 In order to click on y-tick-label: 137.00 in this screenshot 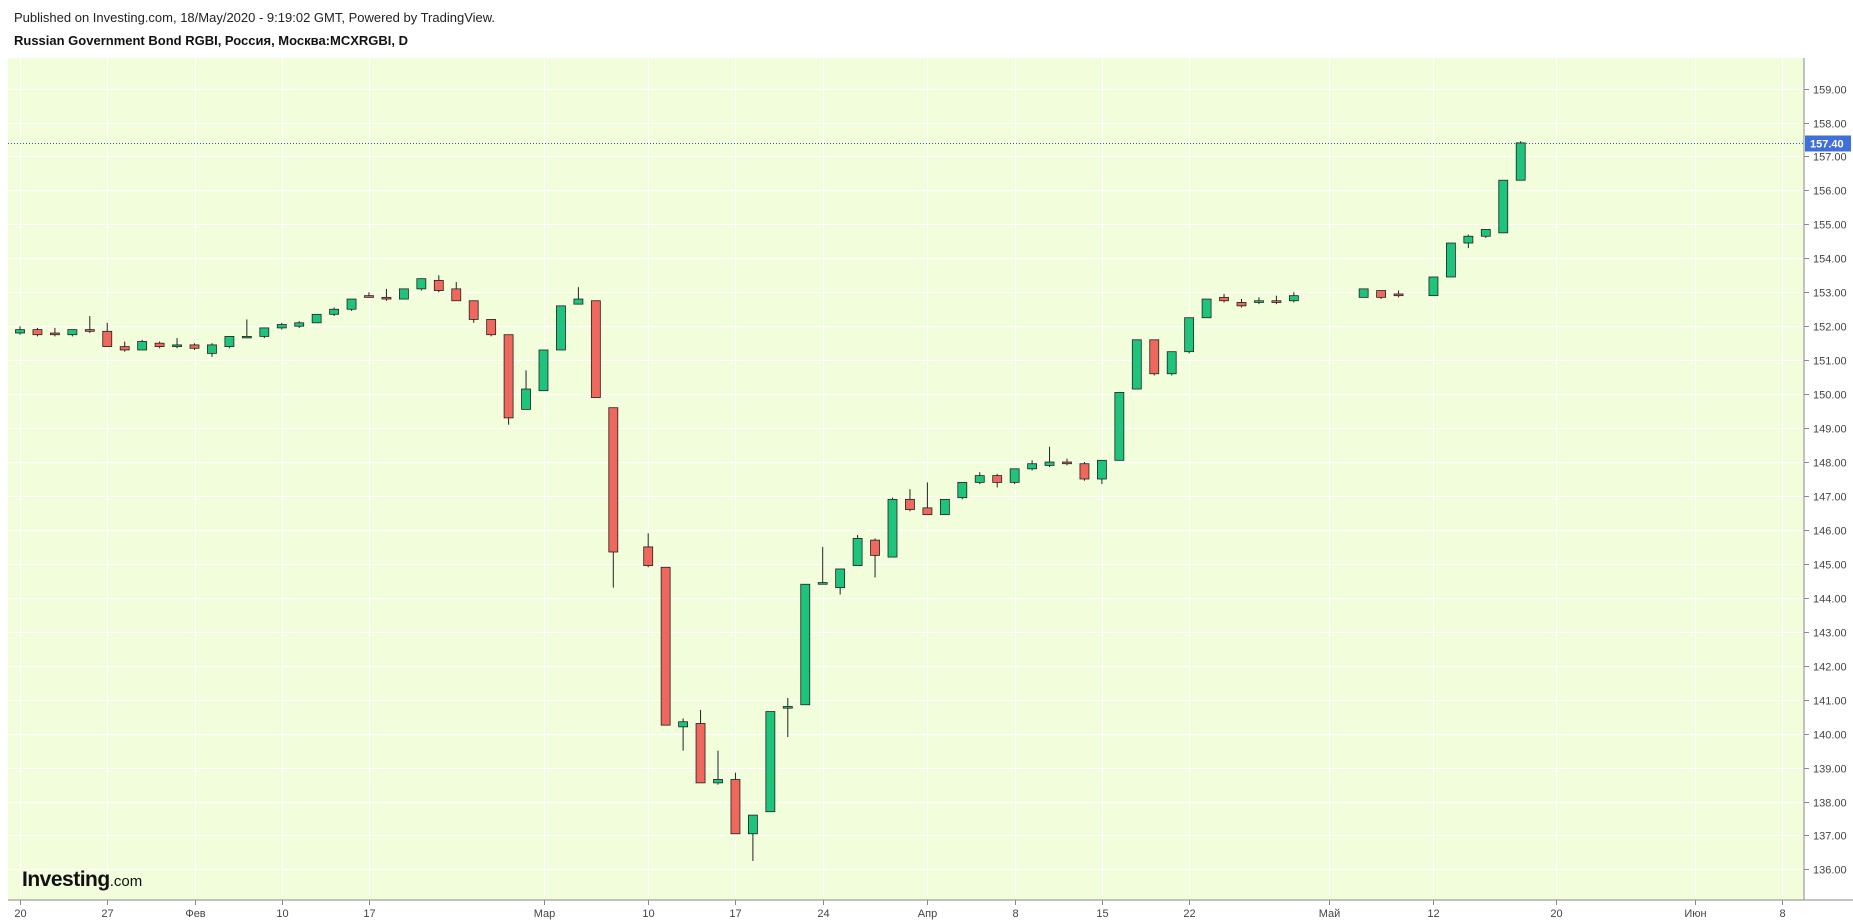, I will do `click(1830, 837)`.